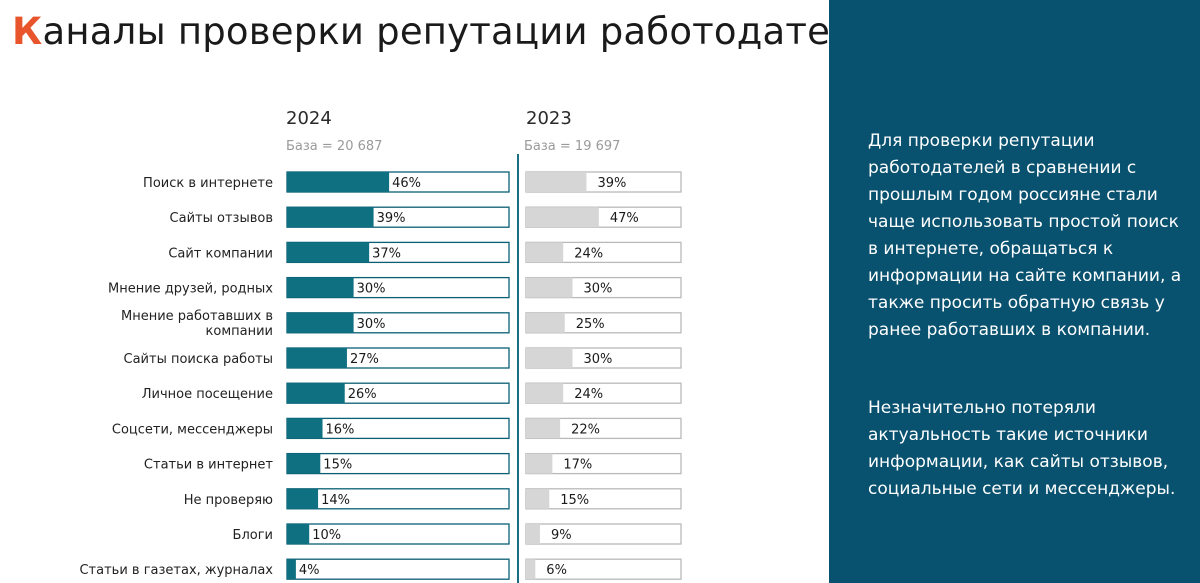  I want to click on value-label-2023: 9%, so click(561, 535).